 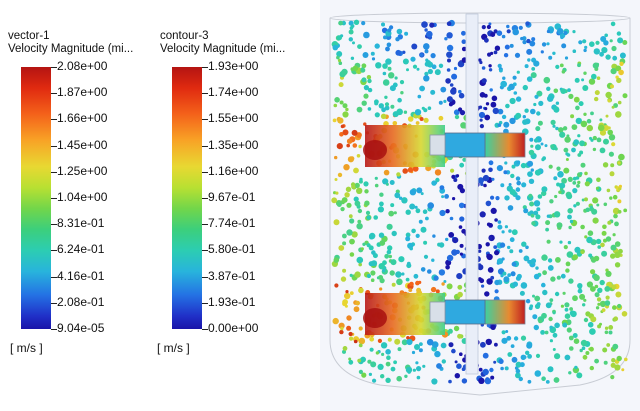 What do you see at coordinates (233, 328) in the screenshot?
I see `colorbar-tick-label: 0.00e+00` at bounding box center [233, 328].